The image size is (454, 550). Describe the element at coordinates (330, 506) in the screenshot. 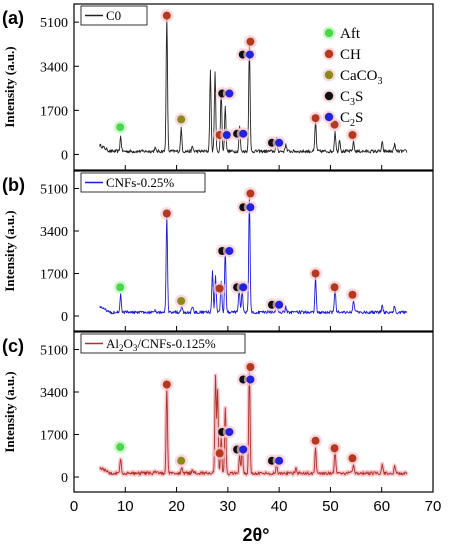

I see `x-tick-label: 50` at that location.